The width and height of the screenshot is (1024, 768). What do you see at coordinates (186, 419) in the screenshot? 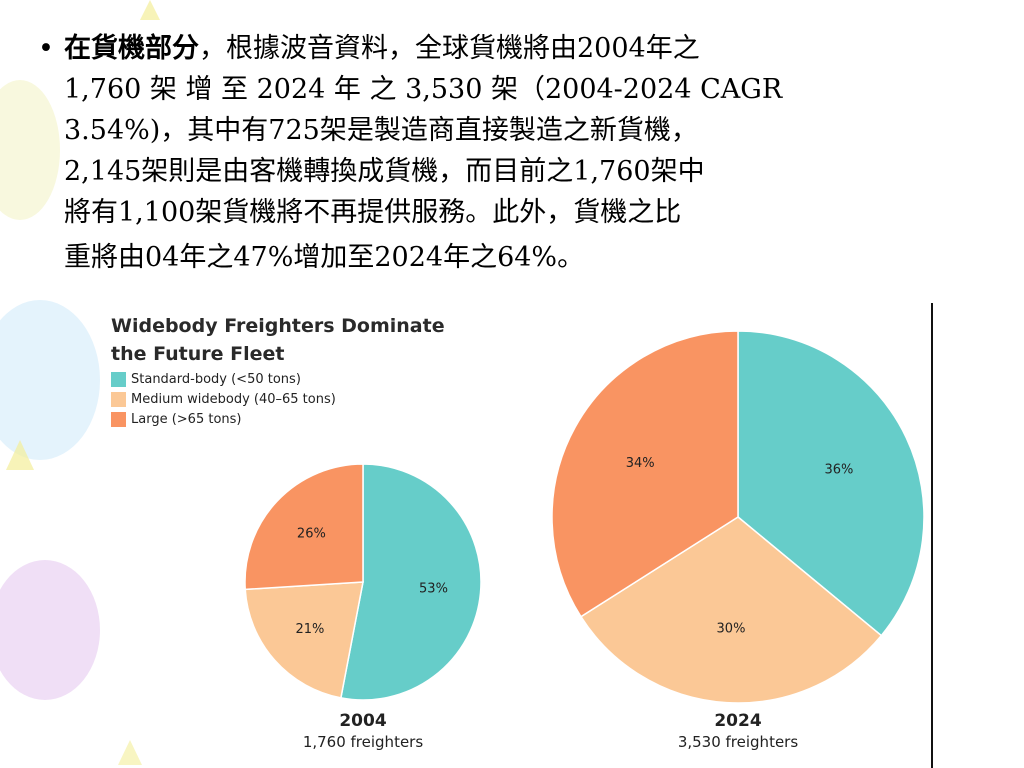
I see `legend-label-large: Large (>65 tons)` at bounding box center [186, 419].